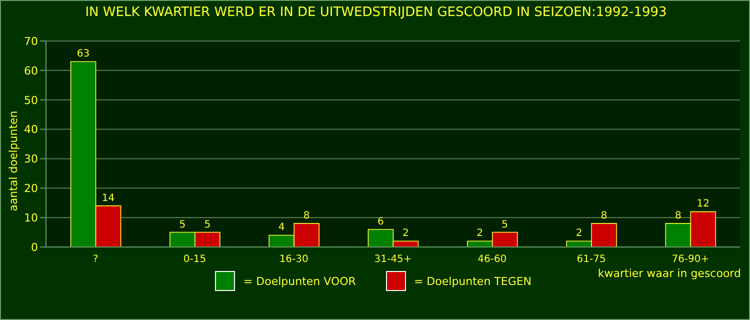  I want to click on x-tick-label: 0-15, so click(194, 260).